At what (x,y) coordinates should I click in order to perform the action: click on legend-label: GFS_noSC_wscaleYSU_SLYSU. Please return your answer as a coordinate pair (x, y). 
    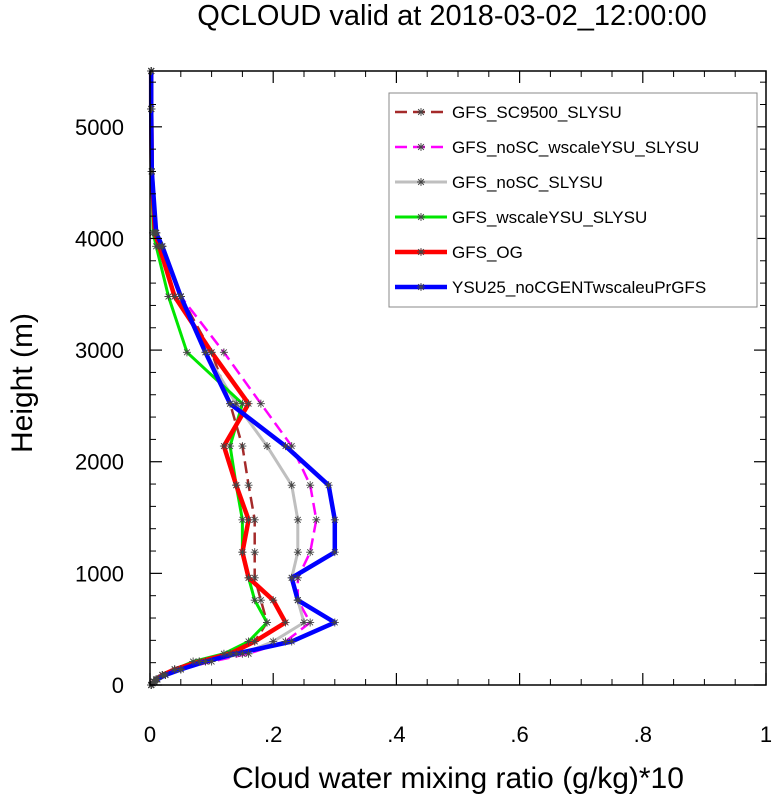
    Looking at the image, I should click on (575, 147).